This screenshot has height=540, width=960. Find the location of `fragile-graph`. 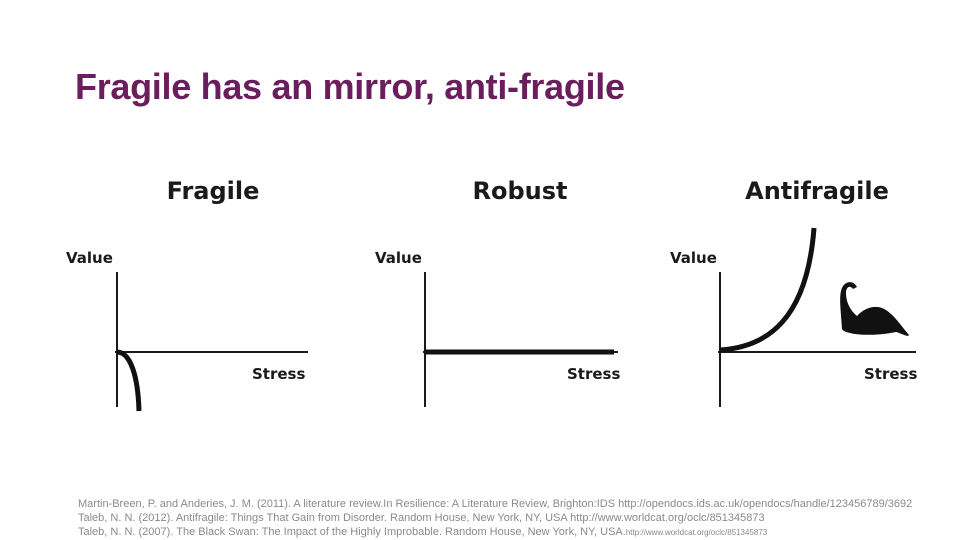

fragile-graph is located at coordinates (211, 342).